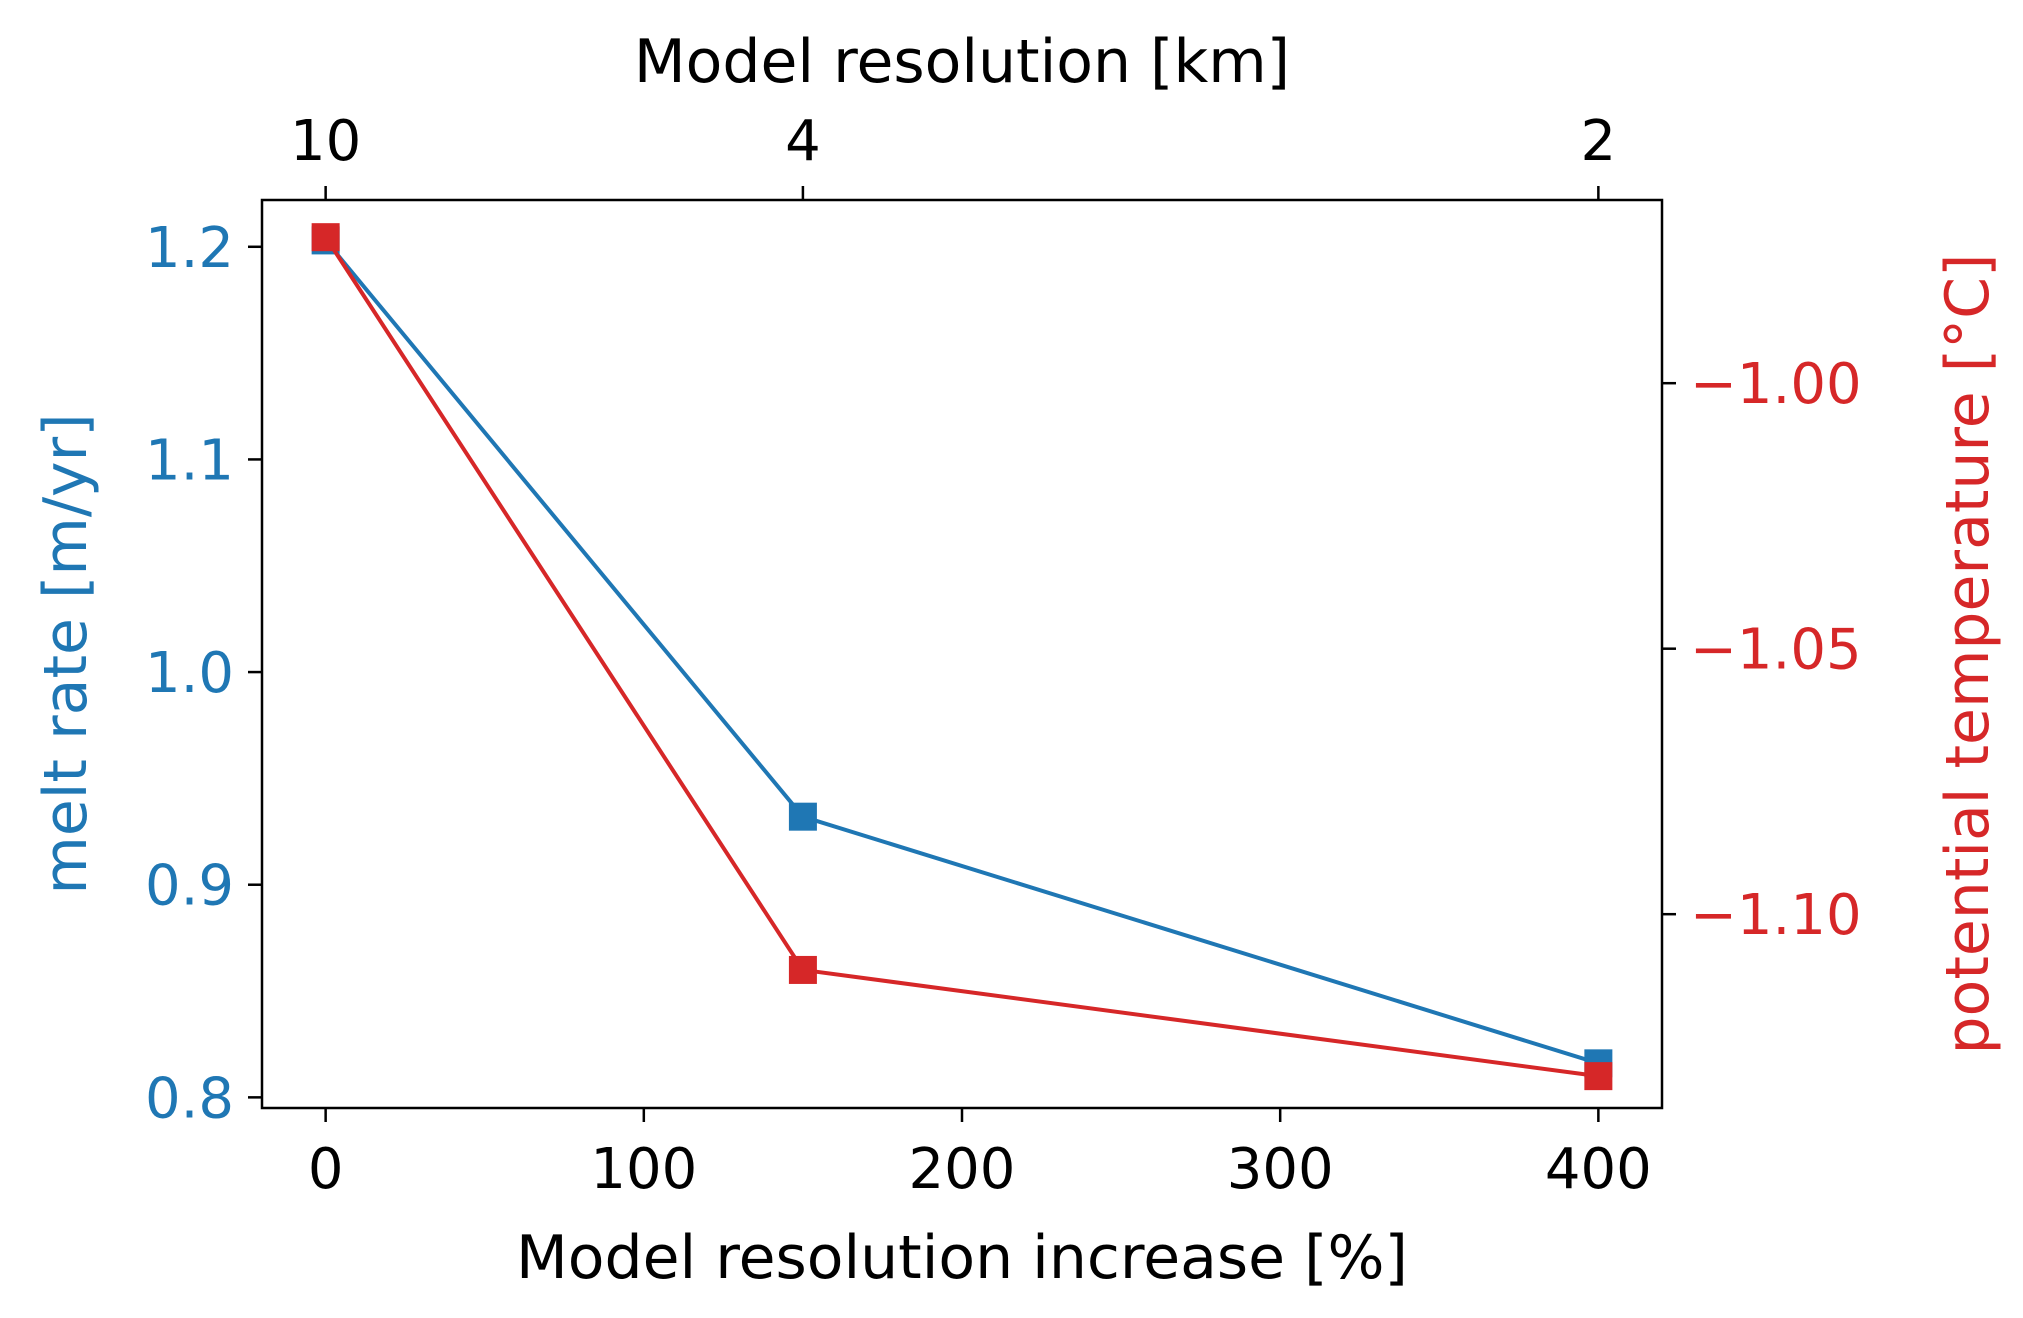 The width and height of the screenshot is (2023, 1318). Describe the element at coordinates (66, 653) in the screenshot. I see `left-axis-label: melt rate [m/yr]` at that location.